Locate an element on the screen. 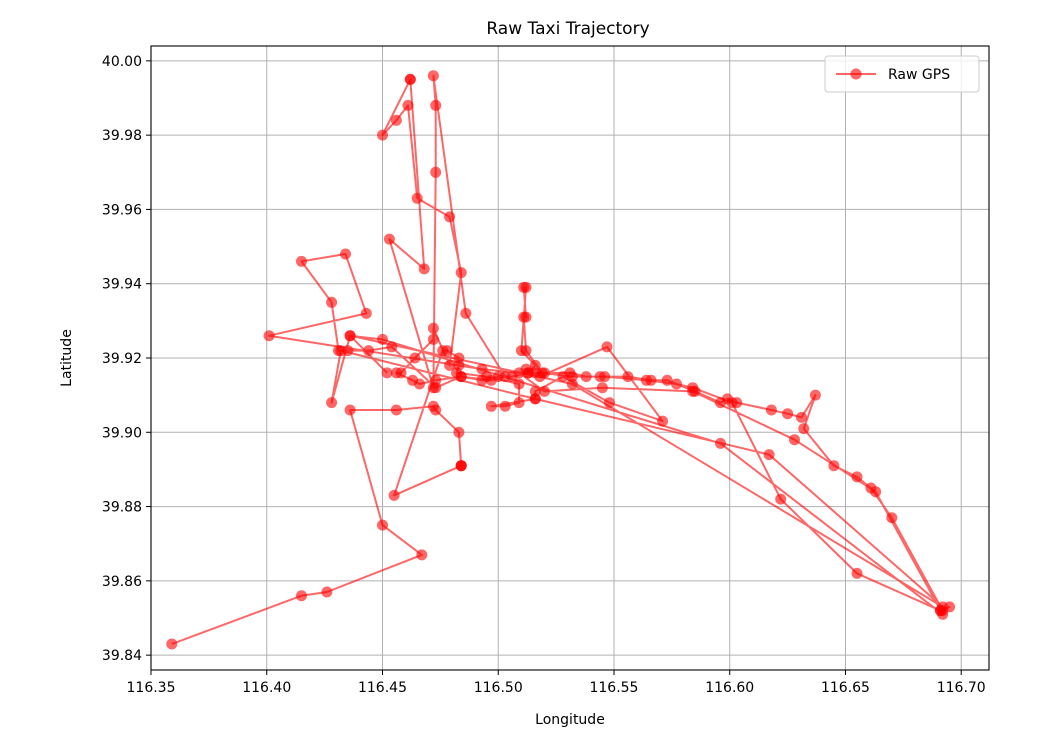 The height and width of the screenshot is (745, 1039). y-axis-label: Latitude is located at coordinates (67, 358).